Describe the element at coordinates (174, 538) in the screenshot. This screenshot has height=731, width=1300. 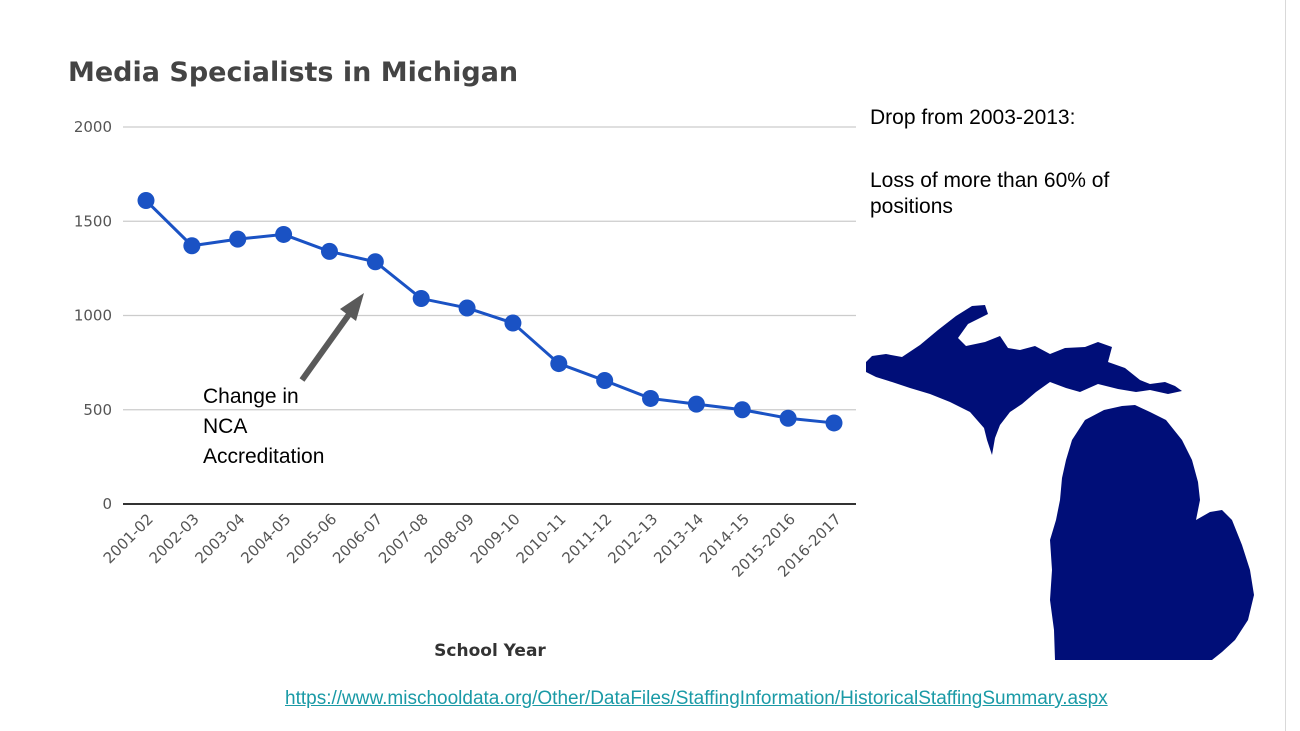
I see `x-tick-label: 2002-03` at that location.